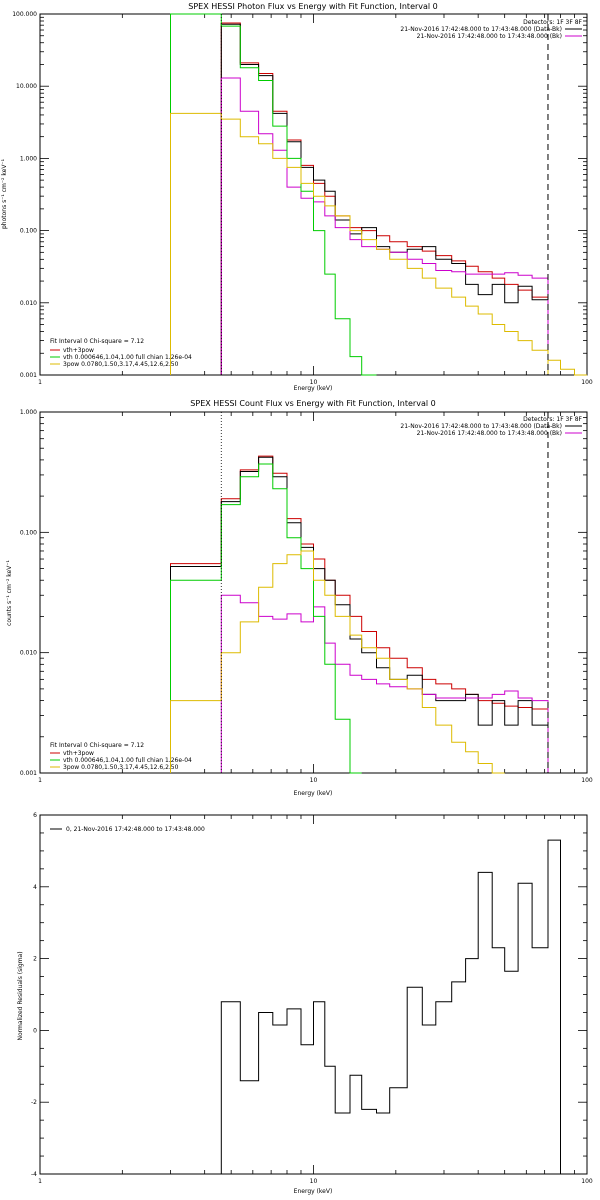 This screenshot has width=600, height=1200. Describe the element at coordinates (314, 780) in the screenshot. I see `count-xtick-label: 10` at that location.